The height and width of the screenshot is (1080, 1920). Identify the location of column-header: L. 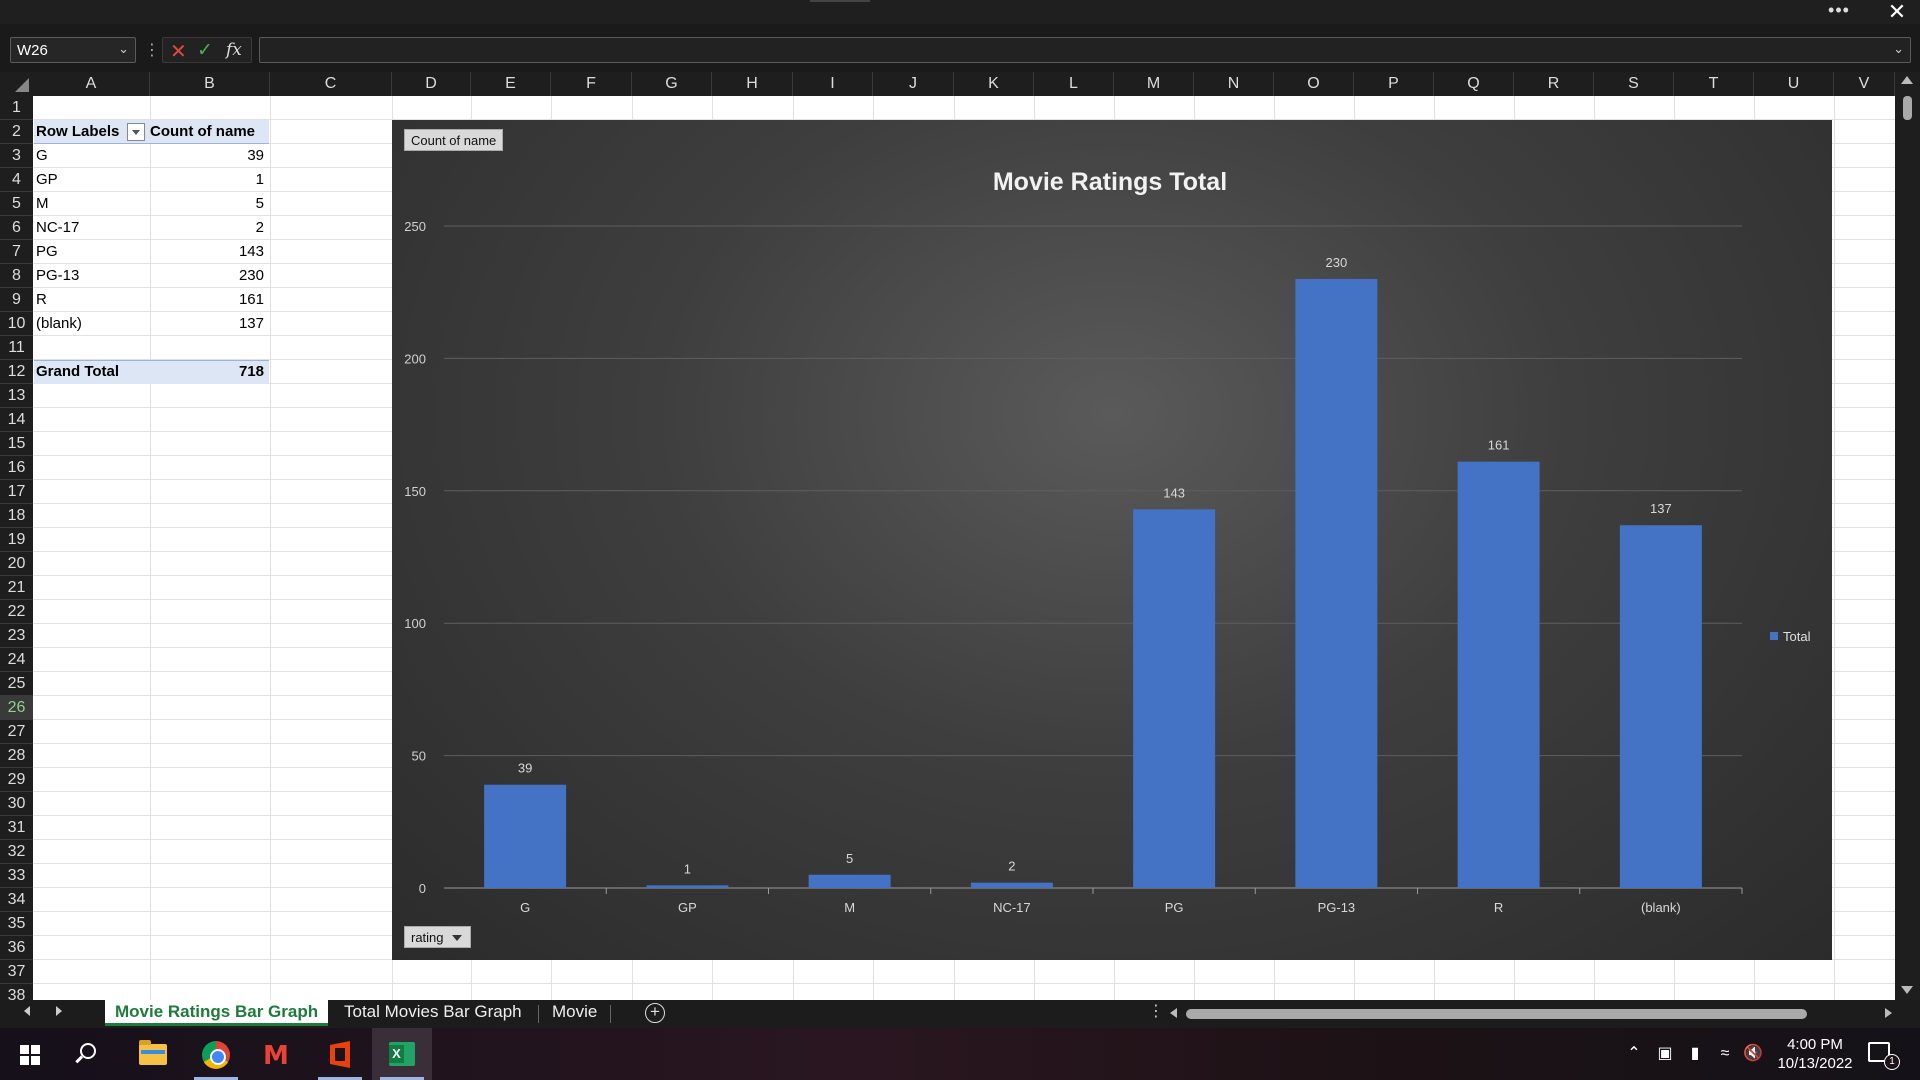
(1074, 84).